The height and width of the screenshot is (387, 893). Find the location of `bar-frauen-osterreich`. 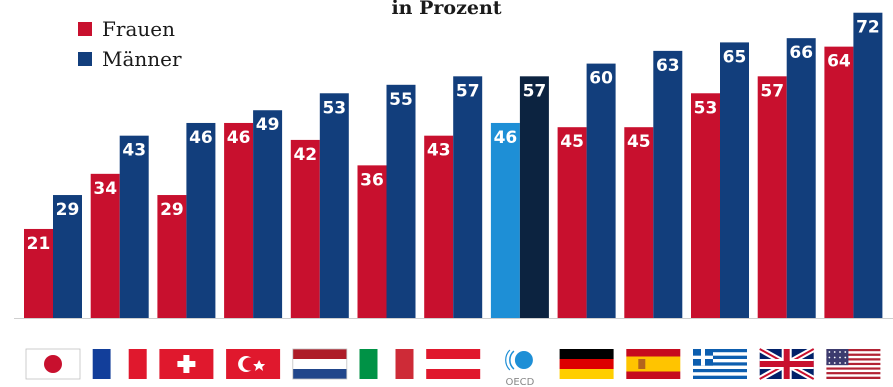

bar-frauen-osterreich is located at coordinates (439, 226).